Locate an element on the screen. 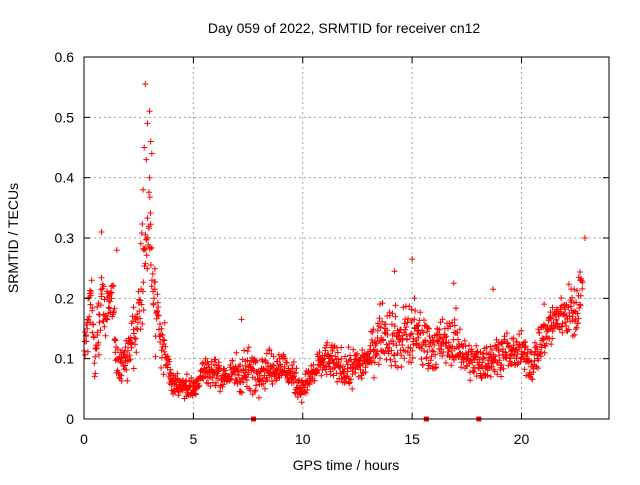 The image size is (640, 485). x-axis-label: GPS time / hours is located at coordinates (346, 465).